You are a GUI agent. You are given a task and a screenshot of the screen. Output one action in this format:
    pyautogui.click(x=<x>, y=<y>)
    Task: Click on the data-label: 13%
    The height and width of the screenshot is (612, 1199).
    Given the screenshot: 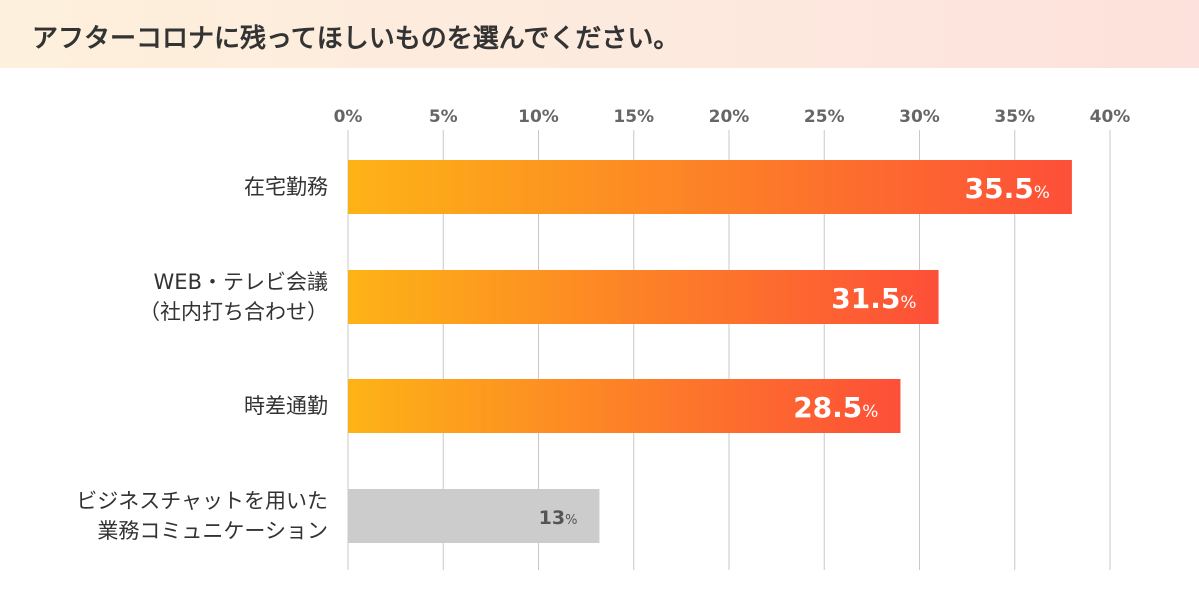 What is the action you would take?
    pyautogui.click(x=558, y=518)
    